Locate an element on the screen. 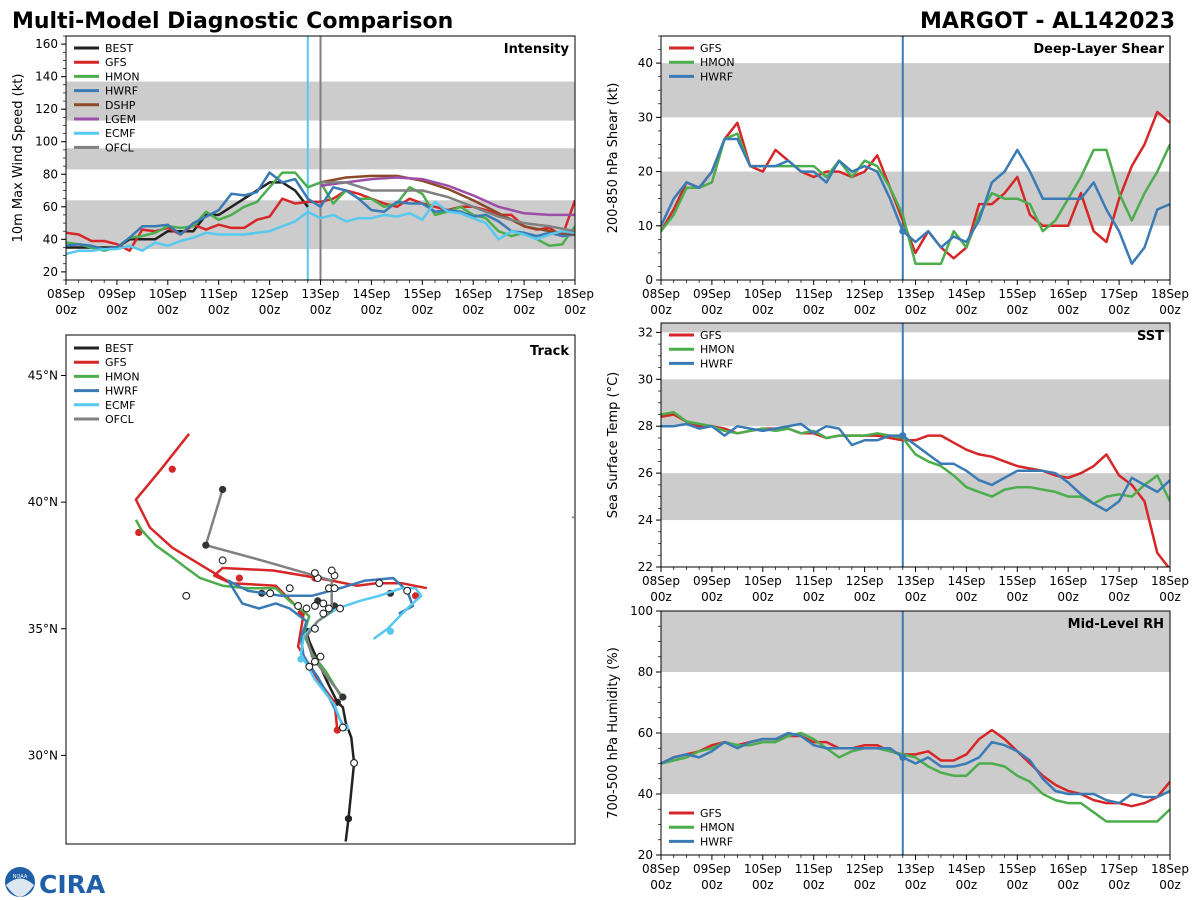  rh-xtick-label: 10Sep is located at coordinates (763, 869).